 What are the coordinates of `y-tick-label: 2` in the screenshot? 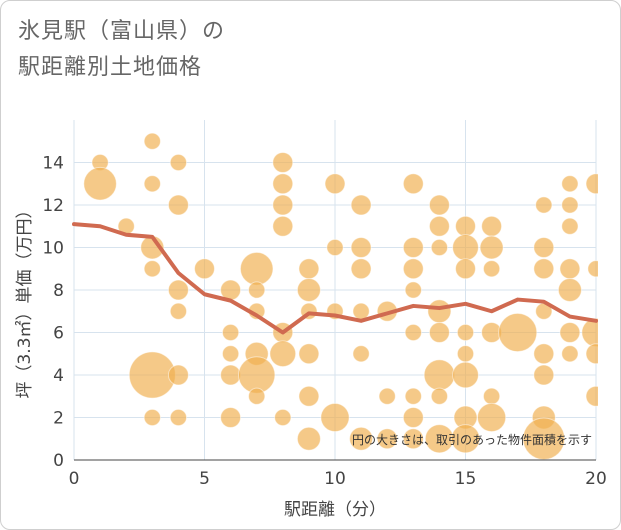 It's located at (58, 419).